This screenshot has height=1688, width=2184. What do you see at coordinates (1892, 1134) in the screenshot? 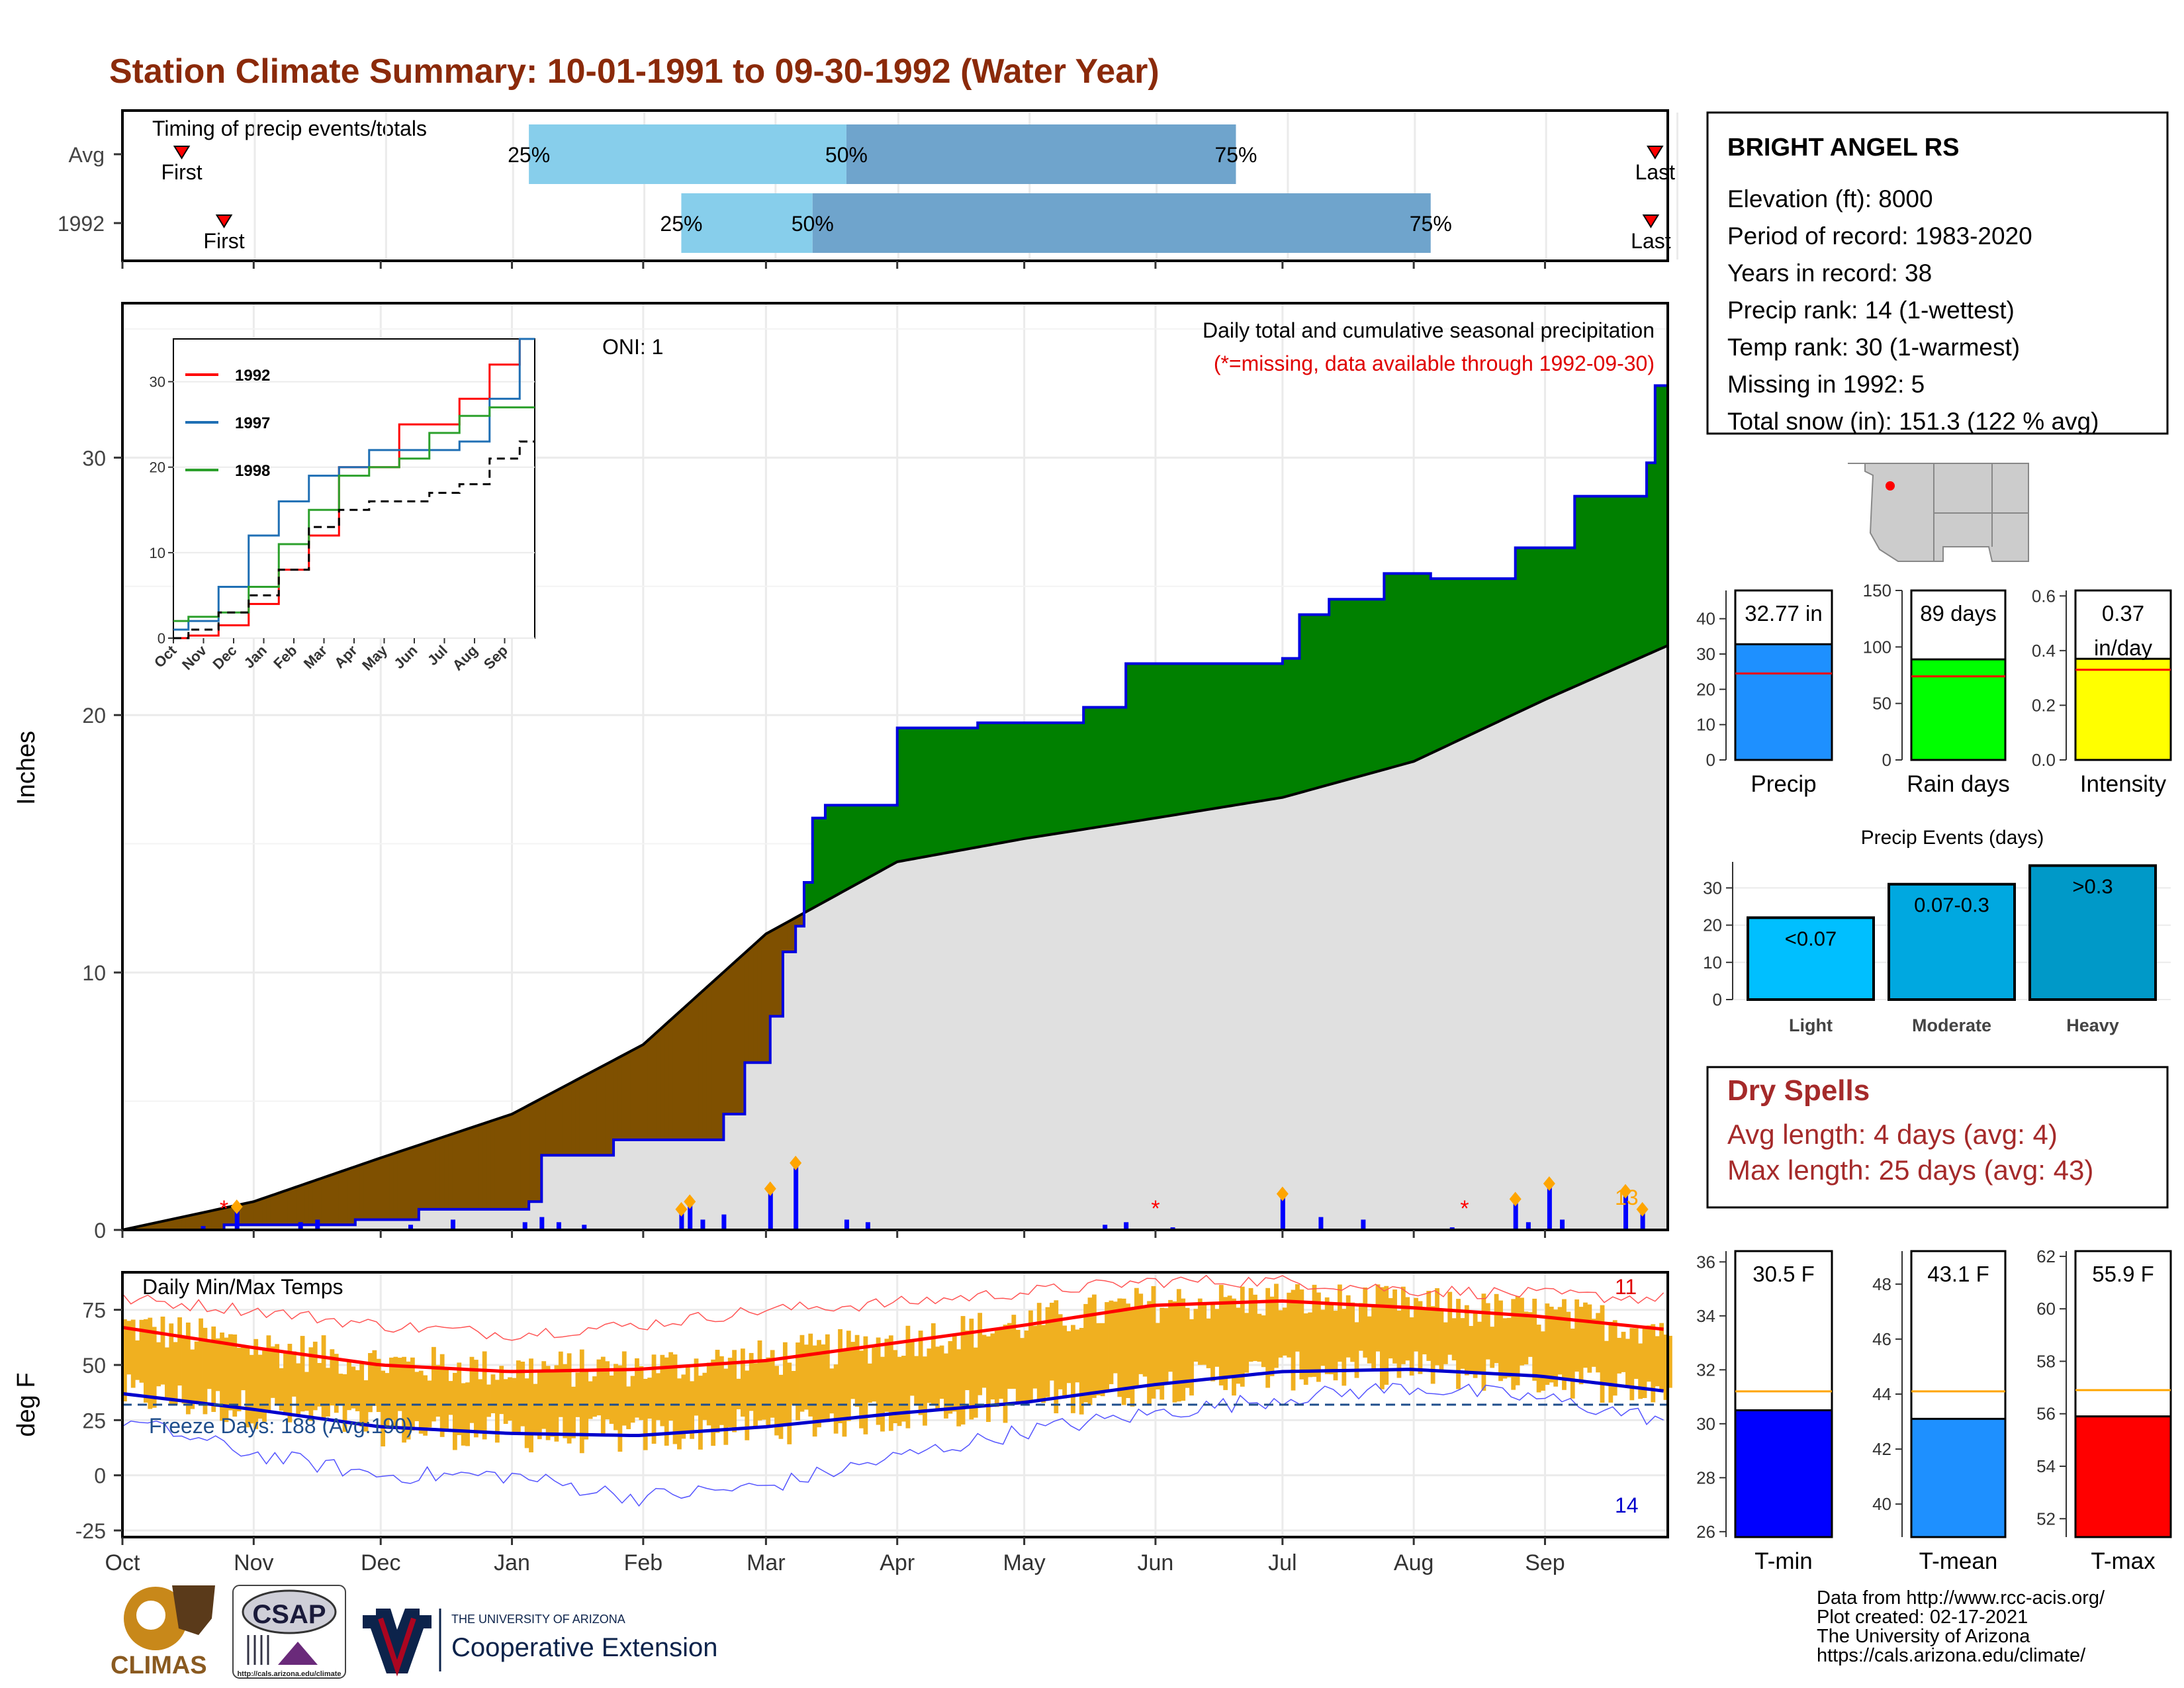
I see `dry-spells-avg: Avg length: 4 days (avg: 4)` at bounding box center [1892, 1134].